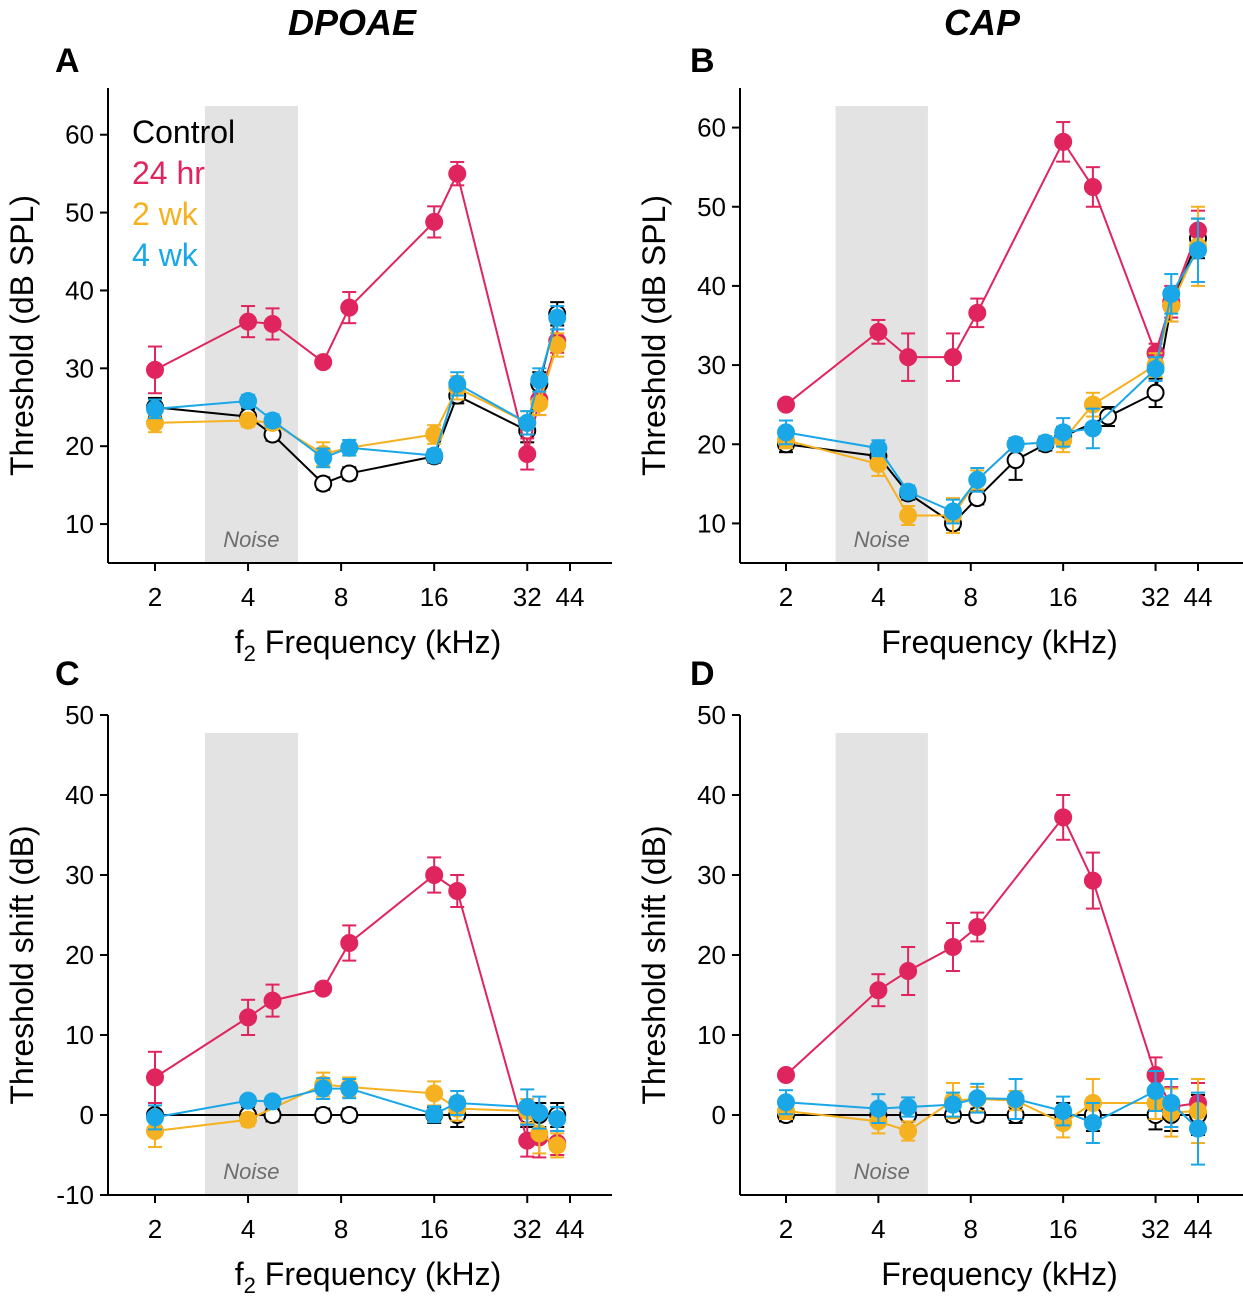 The height and width of the screenshot is (1300, 1243). What do you see at coordinates (368, 645) in the screenshot?
I see `x-axis-label: f2 Frequency (kHz)` at bounding box center [368, 645].